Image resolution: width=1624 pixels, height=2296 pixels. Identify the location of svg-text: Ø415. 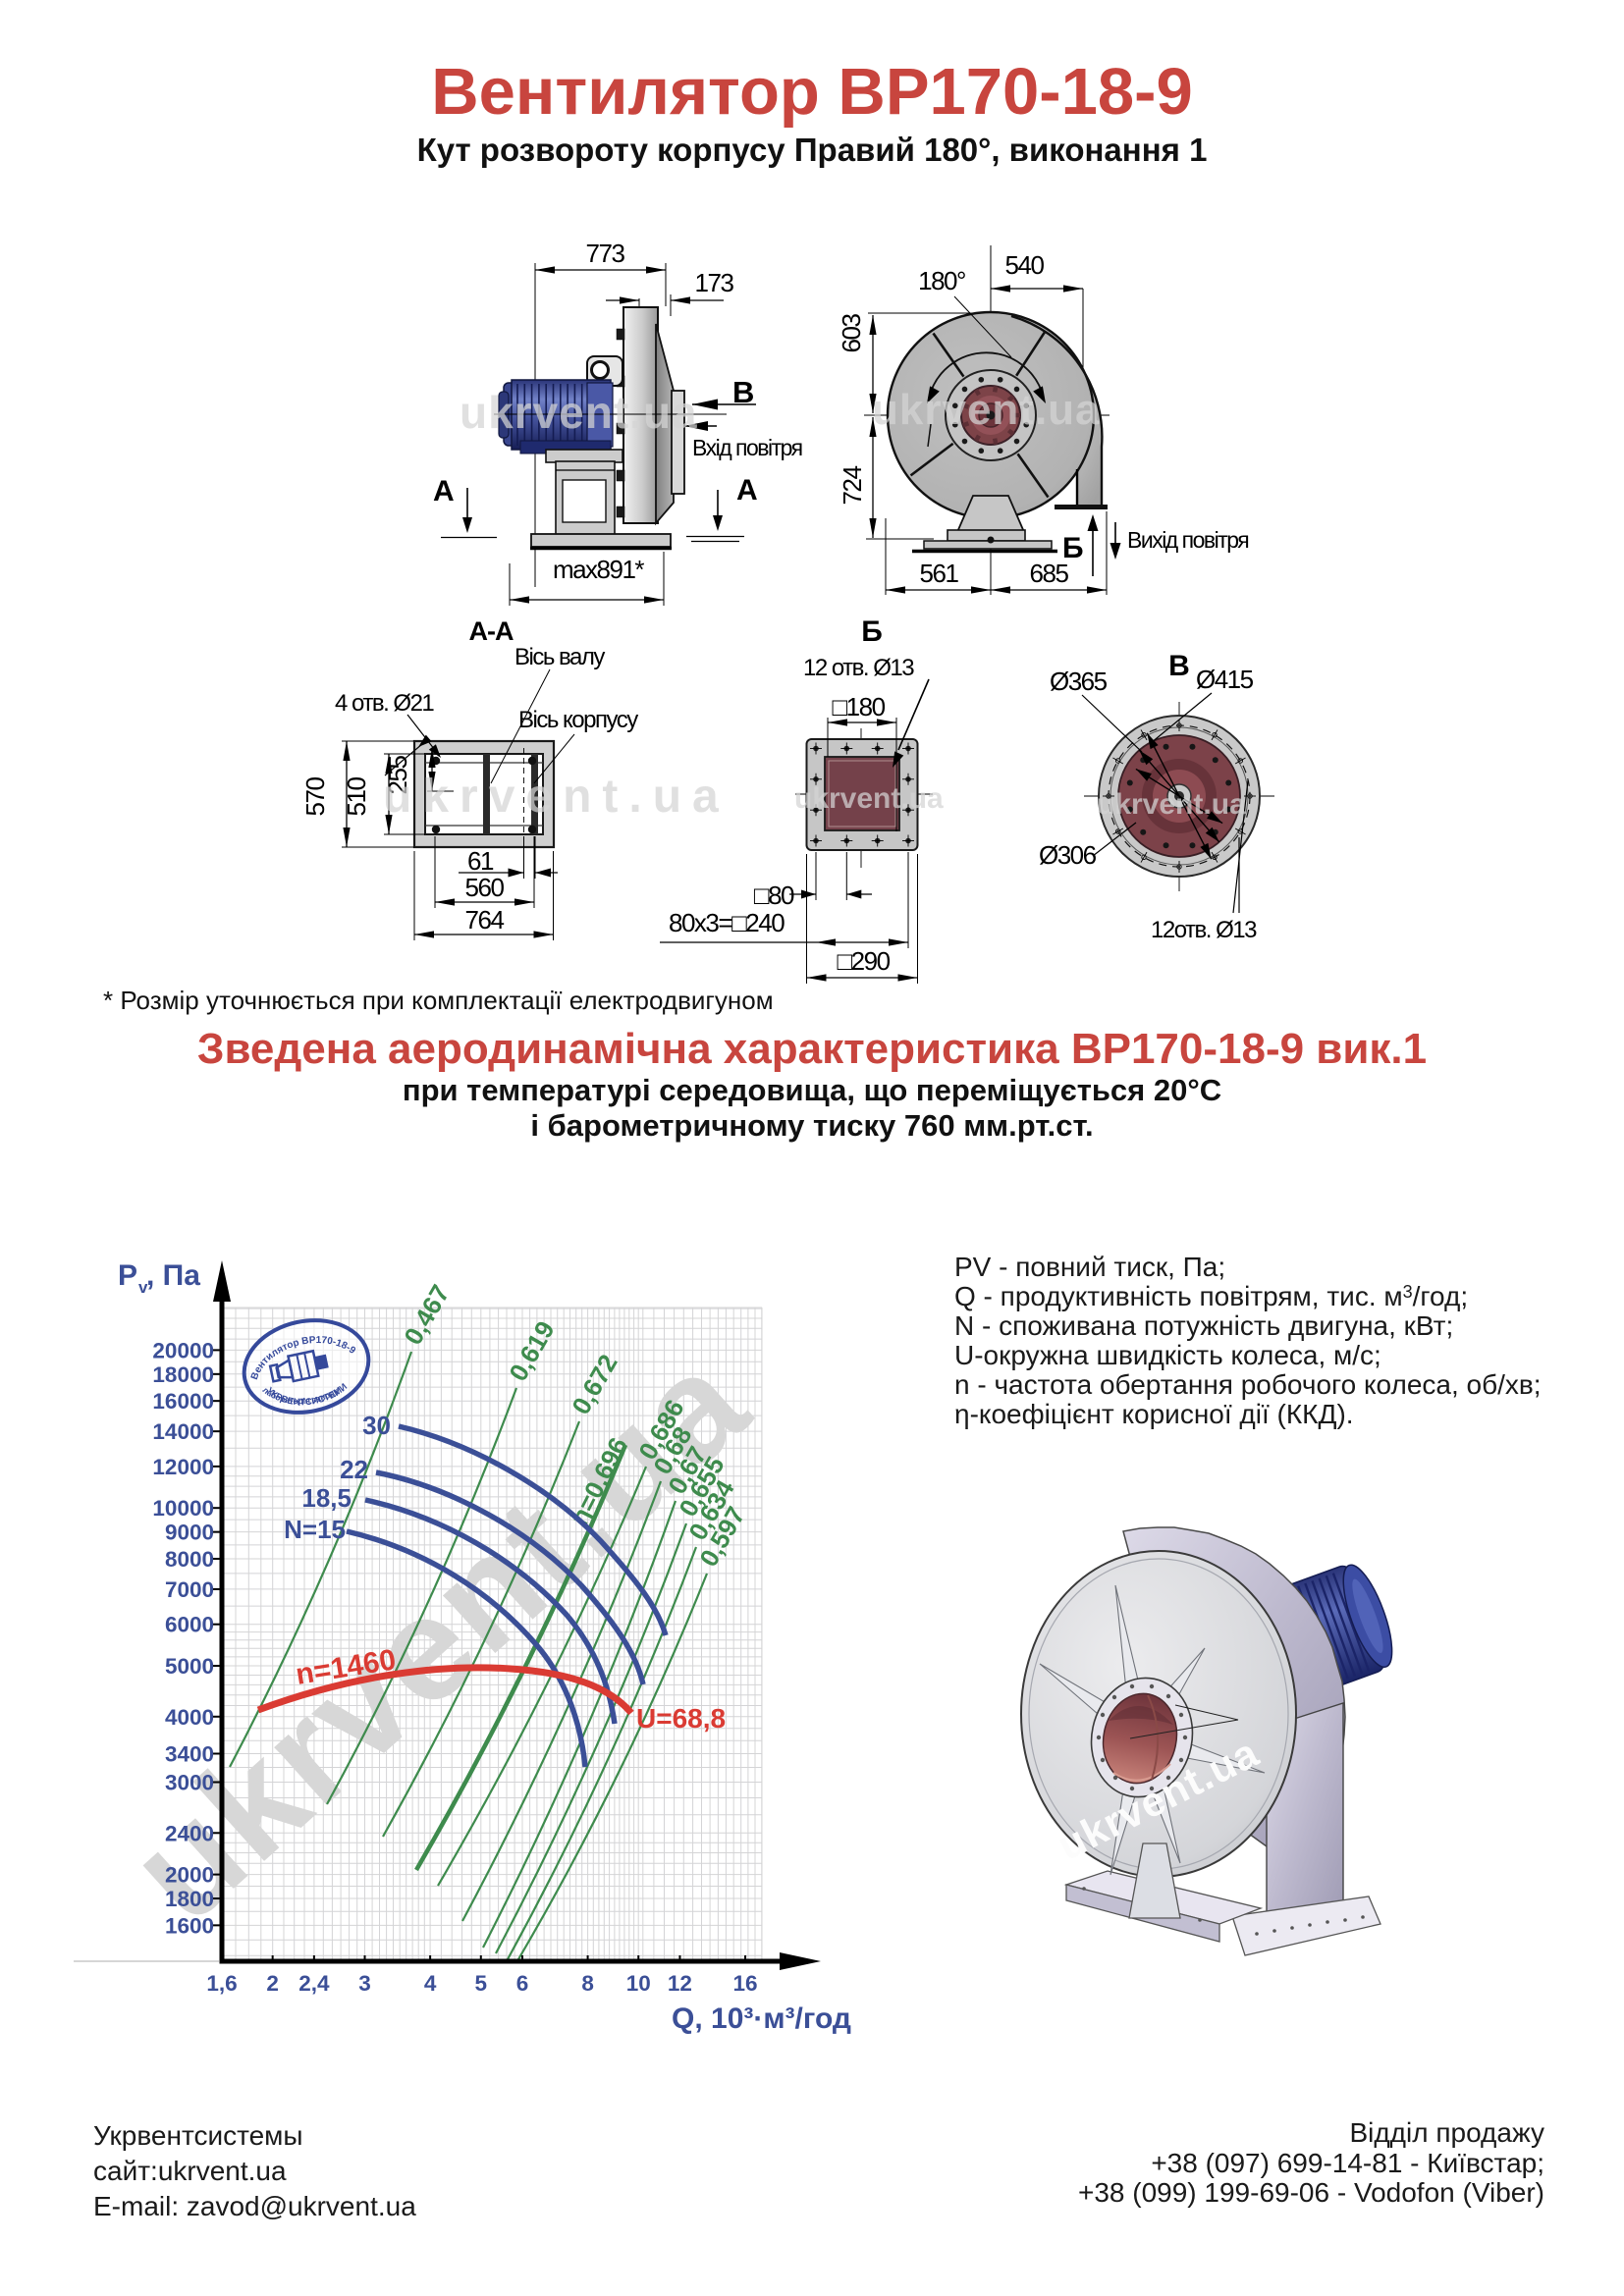
(1225, 679).